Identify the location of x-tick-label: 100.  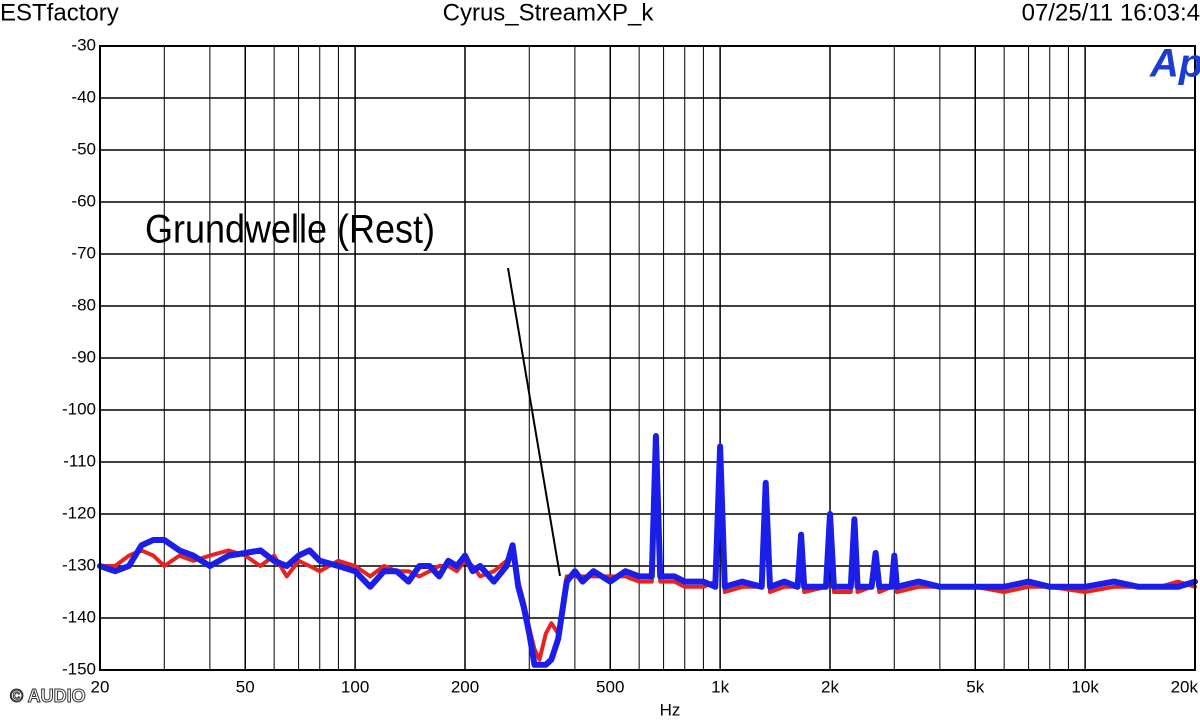
(355, 686).